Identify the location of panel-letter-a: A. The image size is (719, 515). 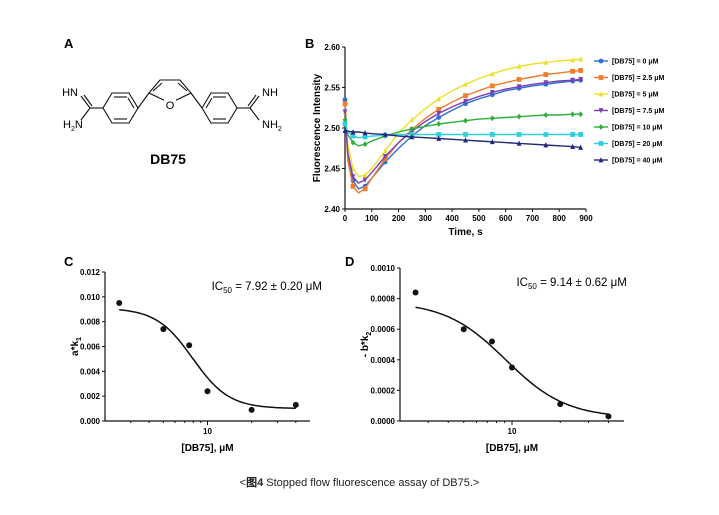
(69, 43).